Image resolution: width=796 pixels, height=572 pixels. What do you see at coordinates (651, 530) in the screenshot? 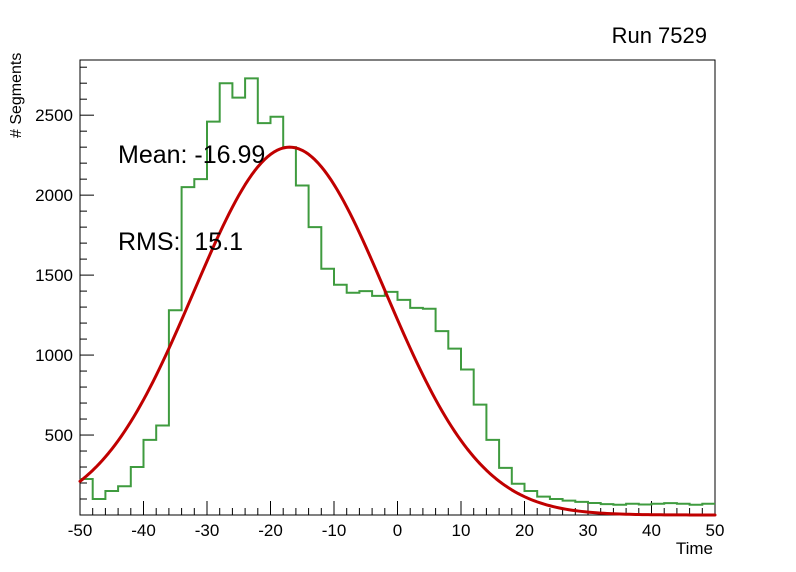
I see `x-tick-label: 40` at bounding box center [651, 530].